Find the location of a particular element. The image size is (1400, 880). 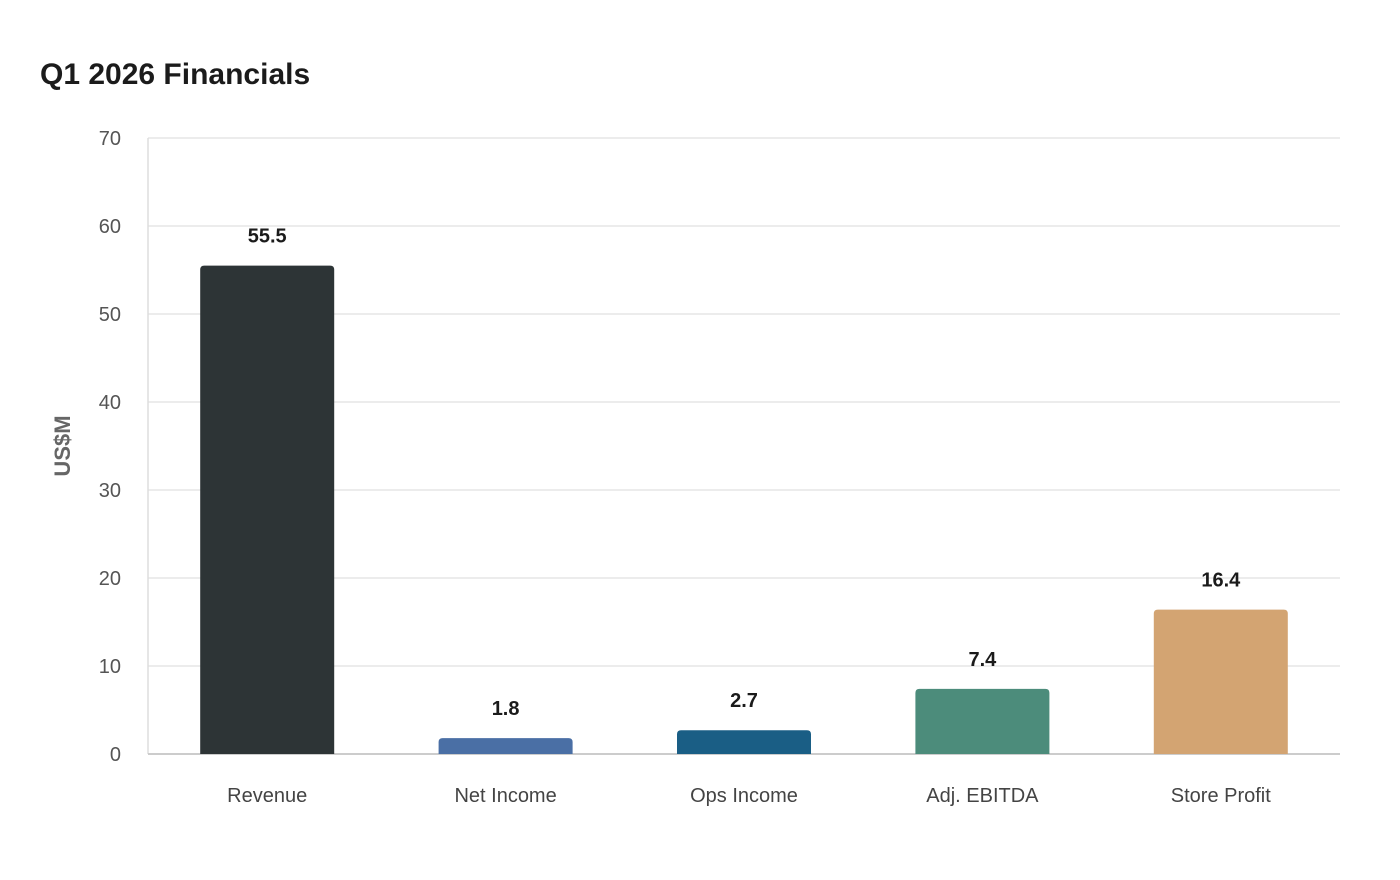

bar-store-profit is located at coordinates (1220, 681).